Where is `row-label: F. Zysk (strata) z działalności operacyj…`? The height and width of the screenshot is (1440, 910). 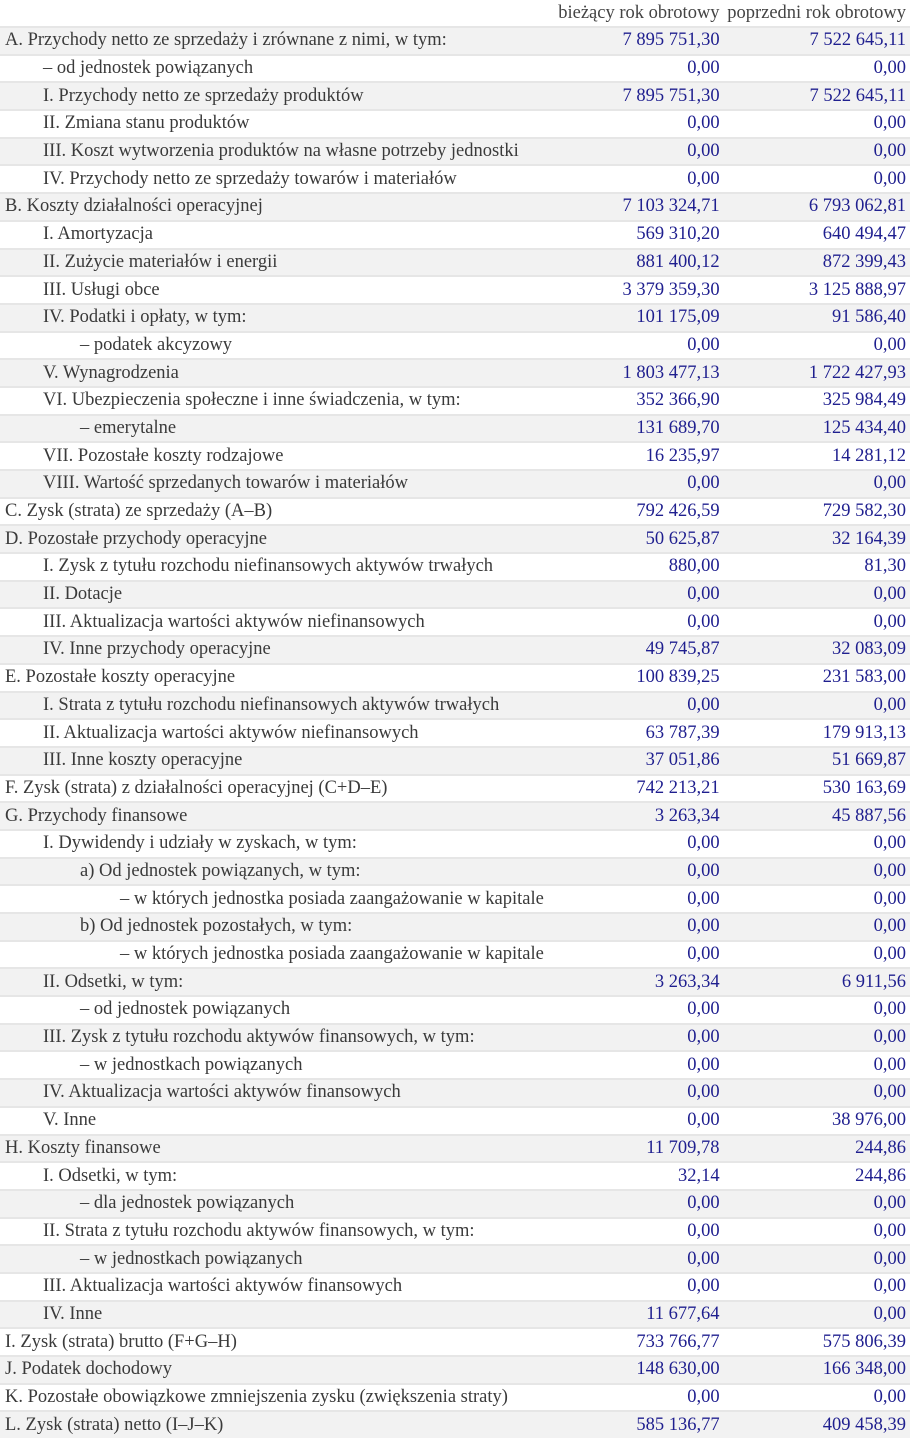 row-label: F. Zysk (strata) z działalności operacyj… is located at coordinates (272, 788).